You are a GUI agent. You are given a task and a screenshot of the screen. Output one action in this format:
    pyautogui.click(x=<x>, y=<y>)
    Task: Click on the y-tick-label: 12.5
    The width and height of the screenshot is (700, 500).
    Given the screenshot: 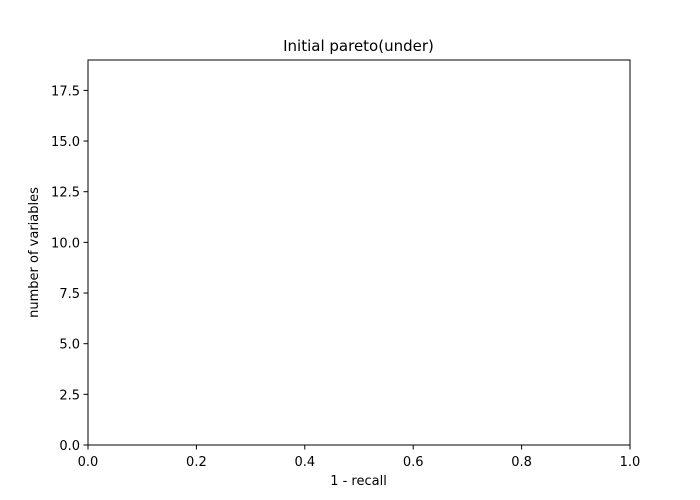 What is the action you would take?
    pyautogui.click(x=65, y=193)
    